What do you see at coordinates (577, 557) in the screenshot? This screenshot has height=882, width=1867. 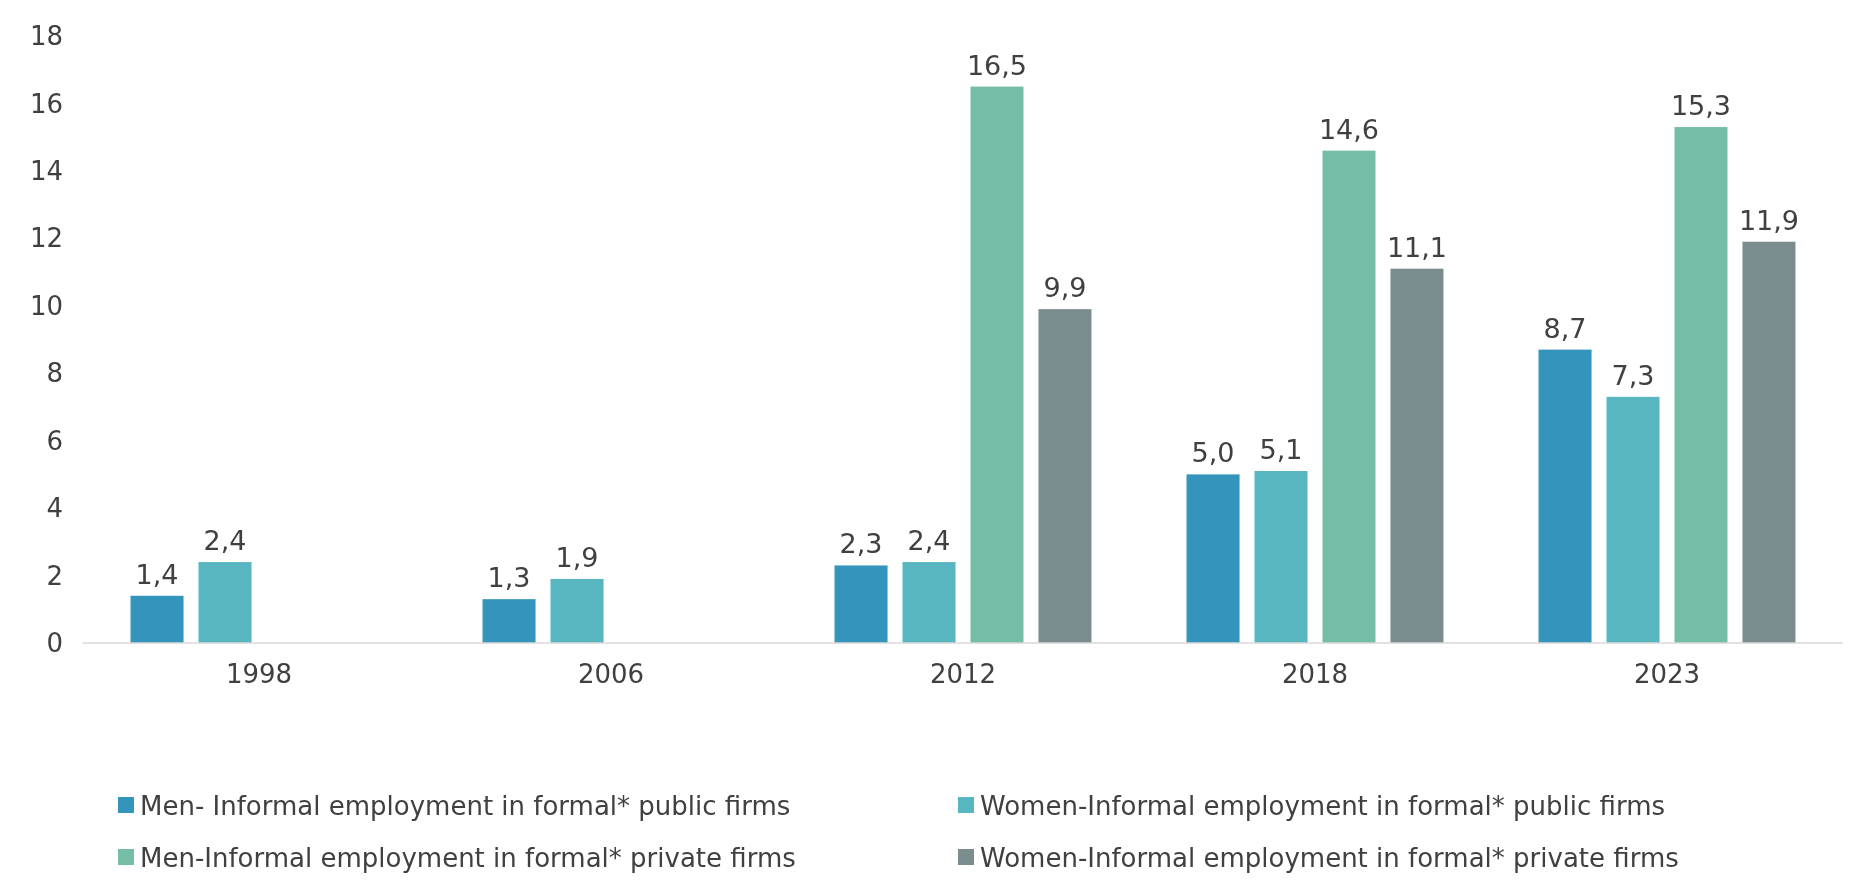 I see `data-label: 1,9` at bounding box center [577, 557].